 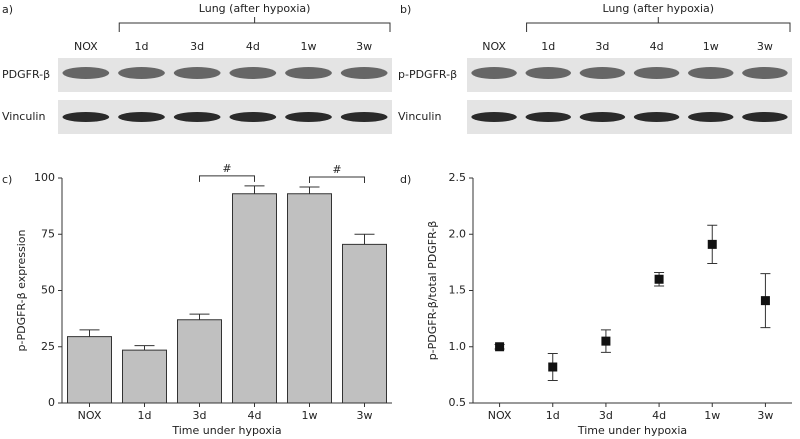 What do you see at coordinates (458, 177) in the screenshot?
I see `y-tick-label: 2.5` at bounding box center [458, 177].